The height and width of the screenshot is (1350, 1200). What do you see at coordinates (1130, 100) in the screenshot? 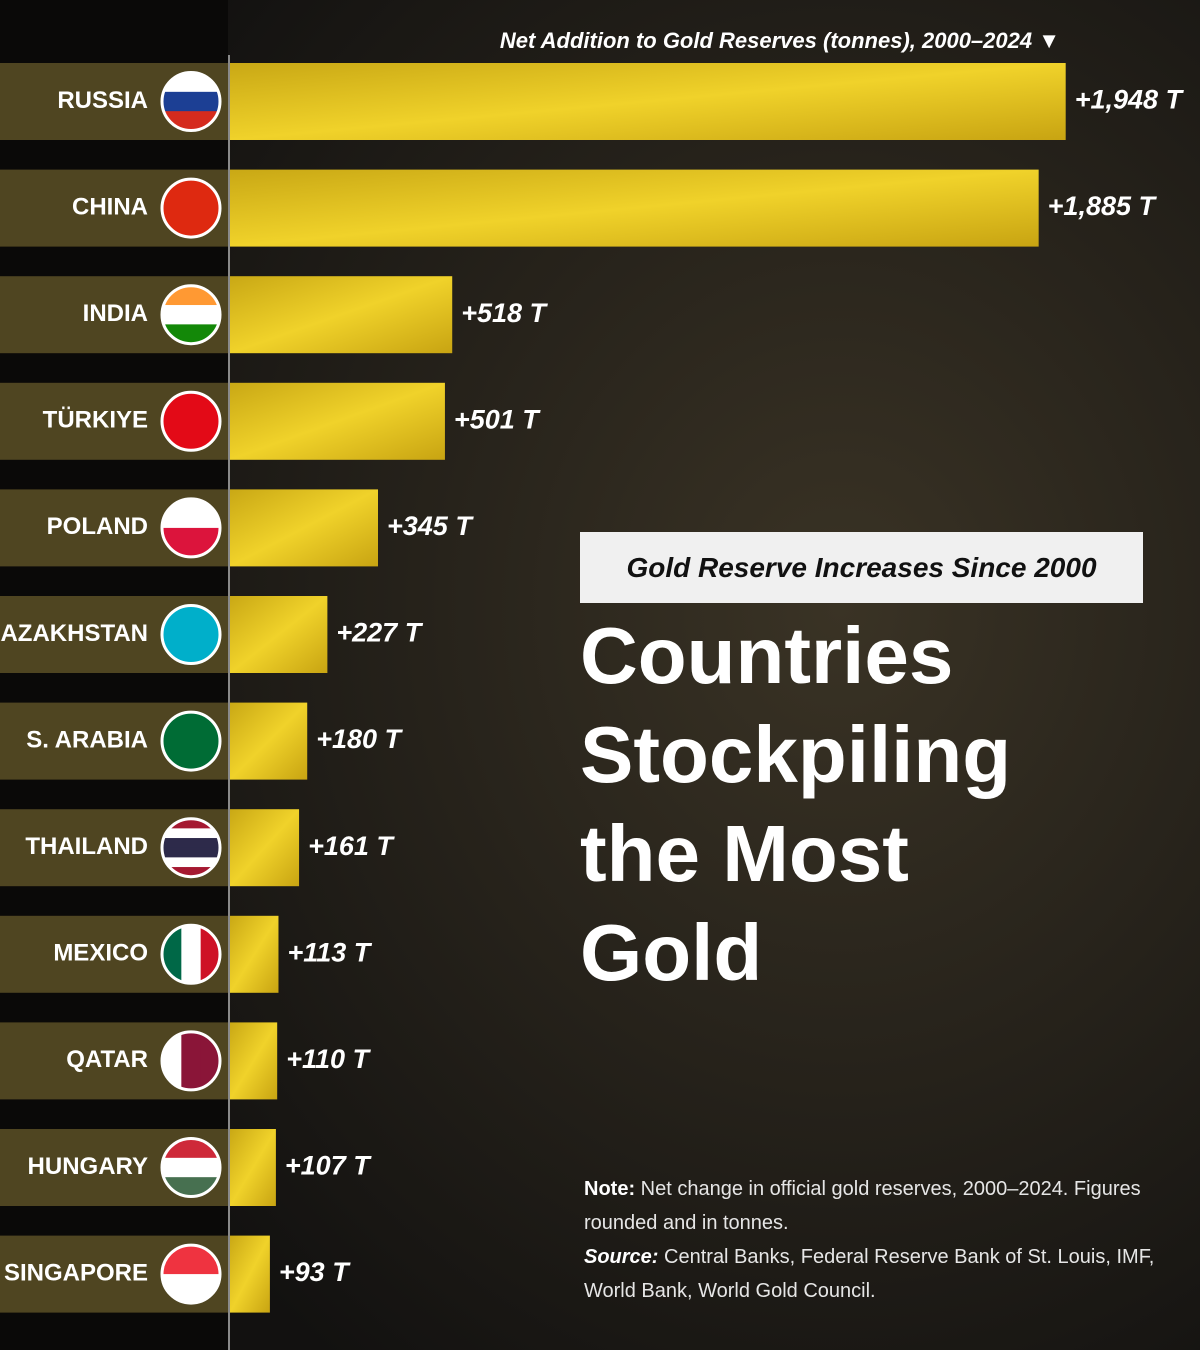
I see `value-label: +1,948 T` at bounding box center [1130, 100].